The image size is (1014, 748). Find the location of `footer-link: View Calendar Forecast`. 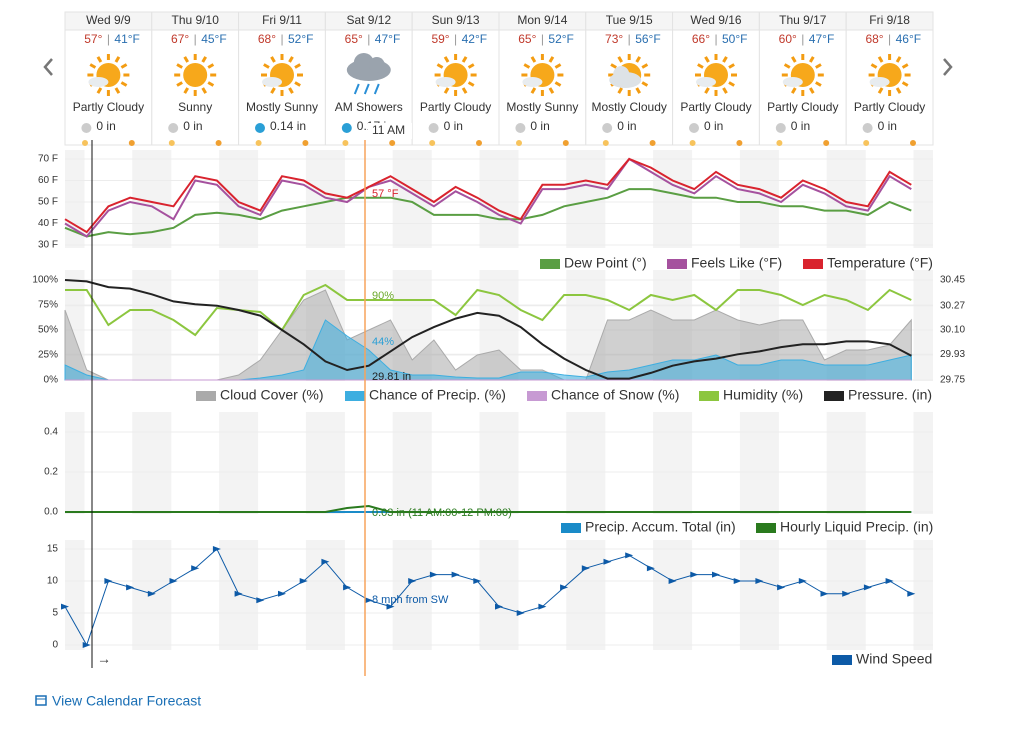

footer-link: View Calendar Forecast is located at coordinates (118, 701).